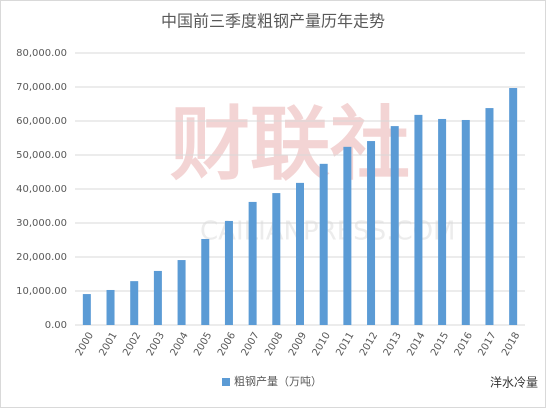 The width and height of the screenshot is (546, 408). Describe the element at coordinates (41, 53) in the screenshot. I see `y-tick-label: 80,000.00` at that location.